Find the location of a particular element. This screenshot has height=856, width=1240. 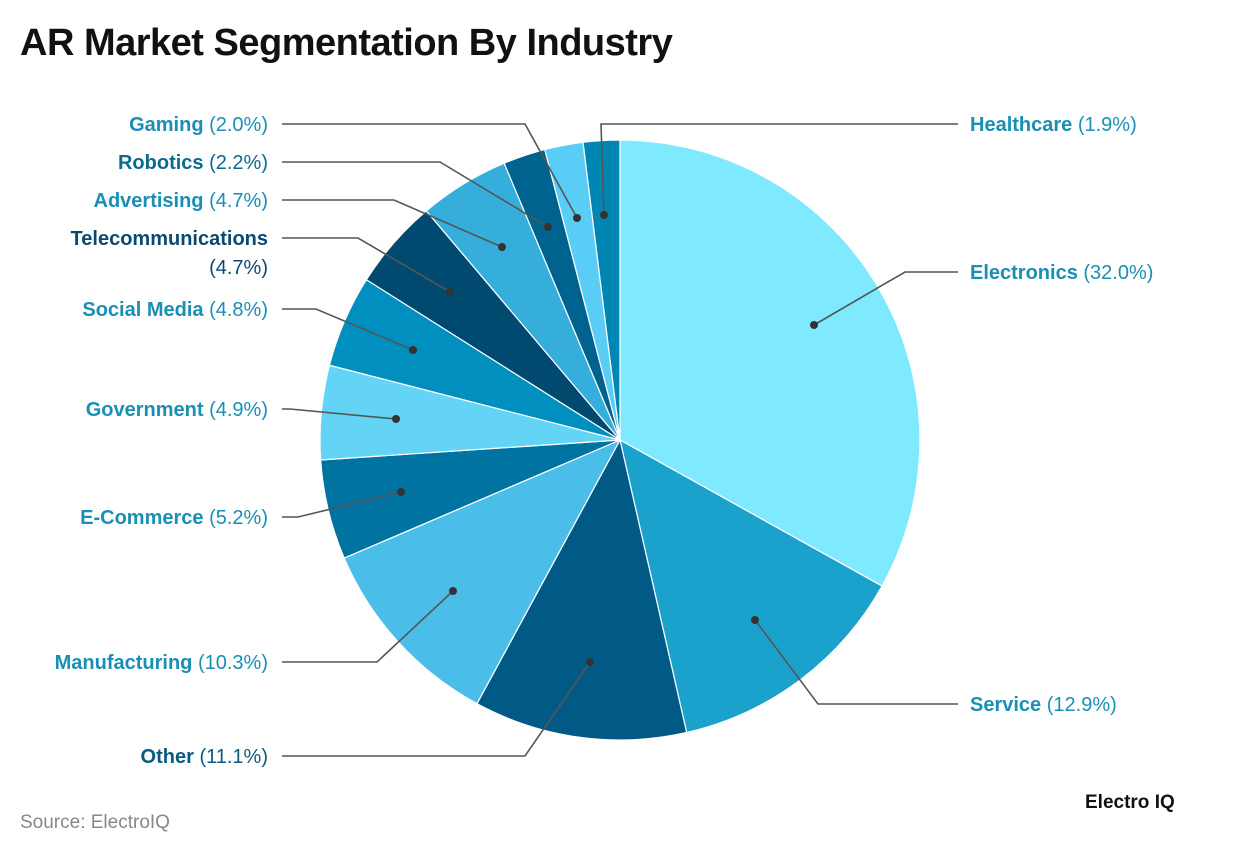

slice-label: Gaming (2.0%) is located at coordinates (198, 125).